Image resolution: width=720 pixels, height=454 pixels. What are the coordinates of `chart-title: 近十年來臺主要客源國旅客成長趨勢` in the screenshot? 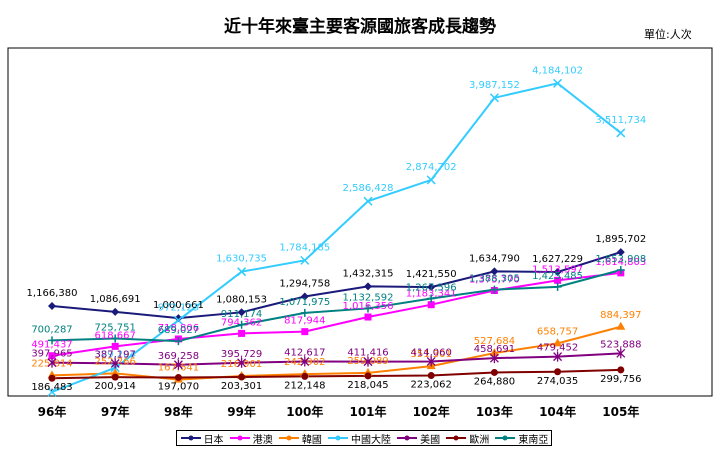 It's located at (360, 27).